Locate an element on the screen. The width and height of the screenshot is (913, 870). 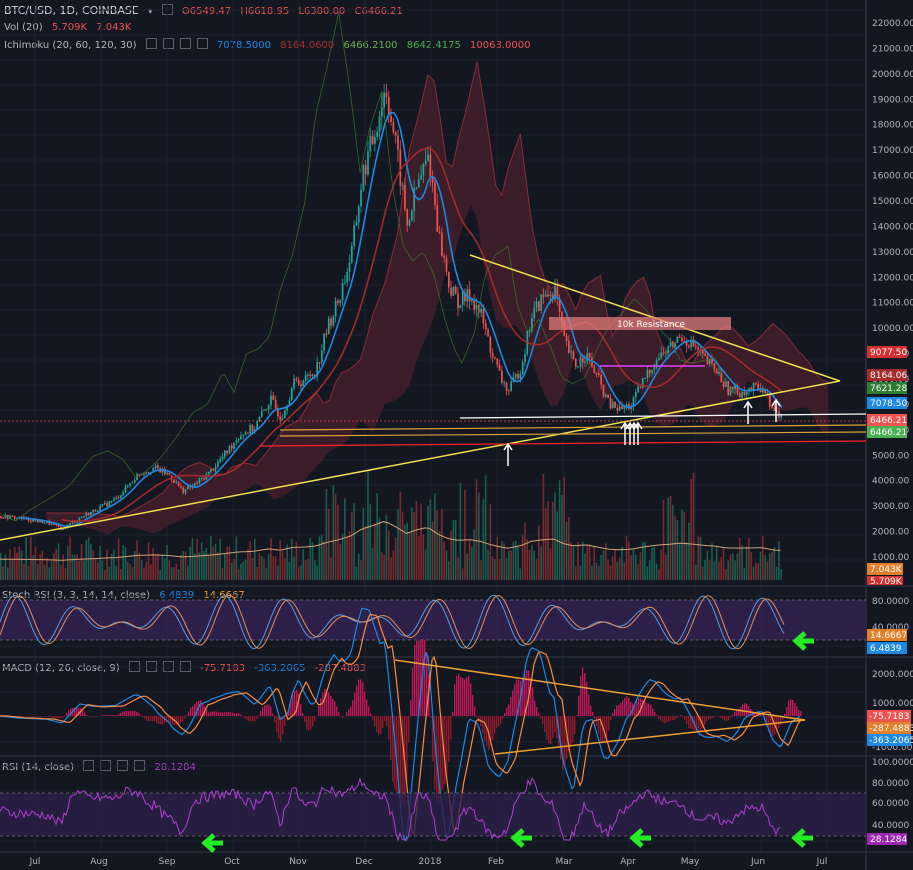
settings-icon is located at coordinates (168, 43).